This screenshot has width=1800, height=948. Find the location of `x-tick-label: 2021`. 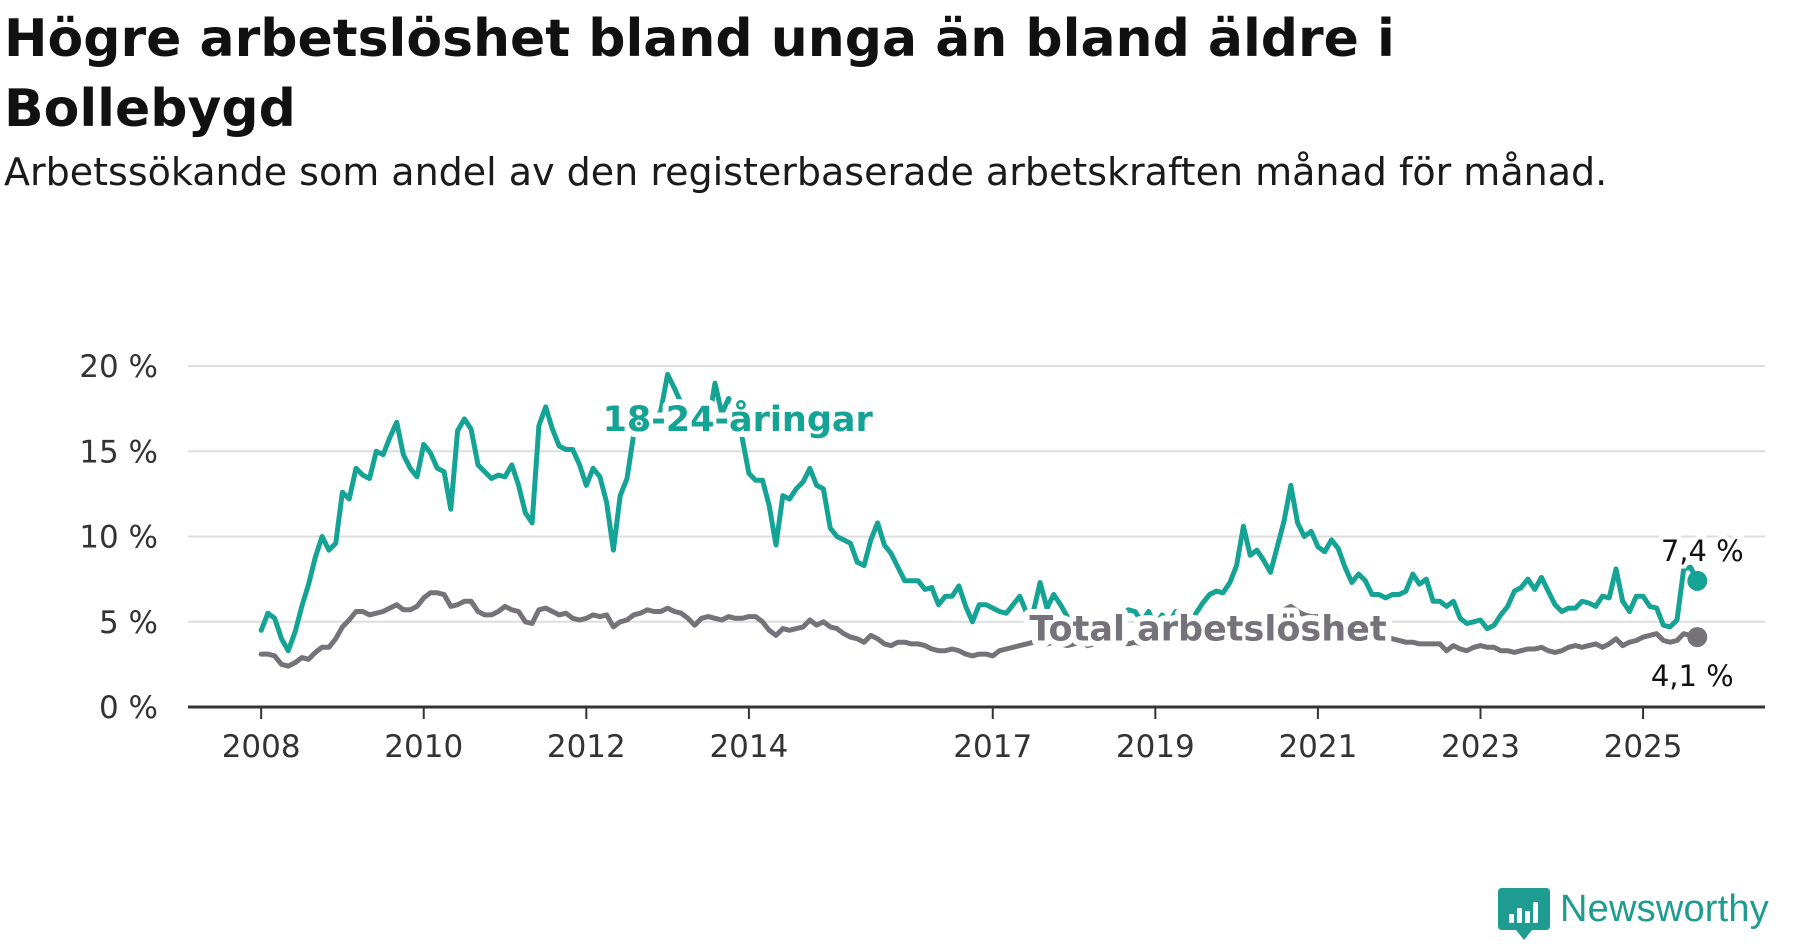

x-tick-label: 2021 is located at coordinates (1317, 747).